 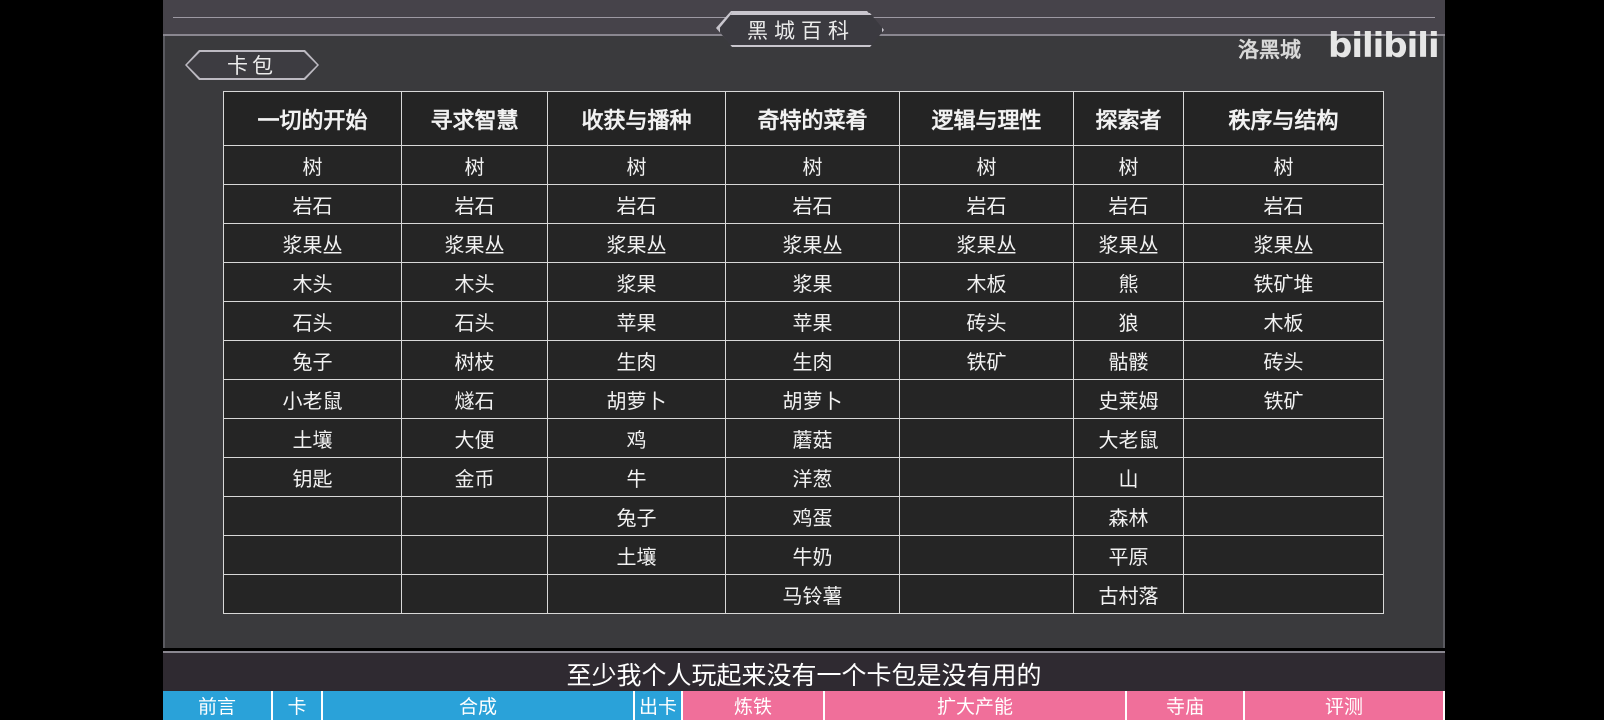 What do you see at coordinates (812, 477) in the screenshot?
I see `table-cell: 洋葱` at bounding box center [812, 477].